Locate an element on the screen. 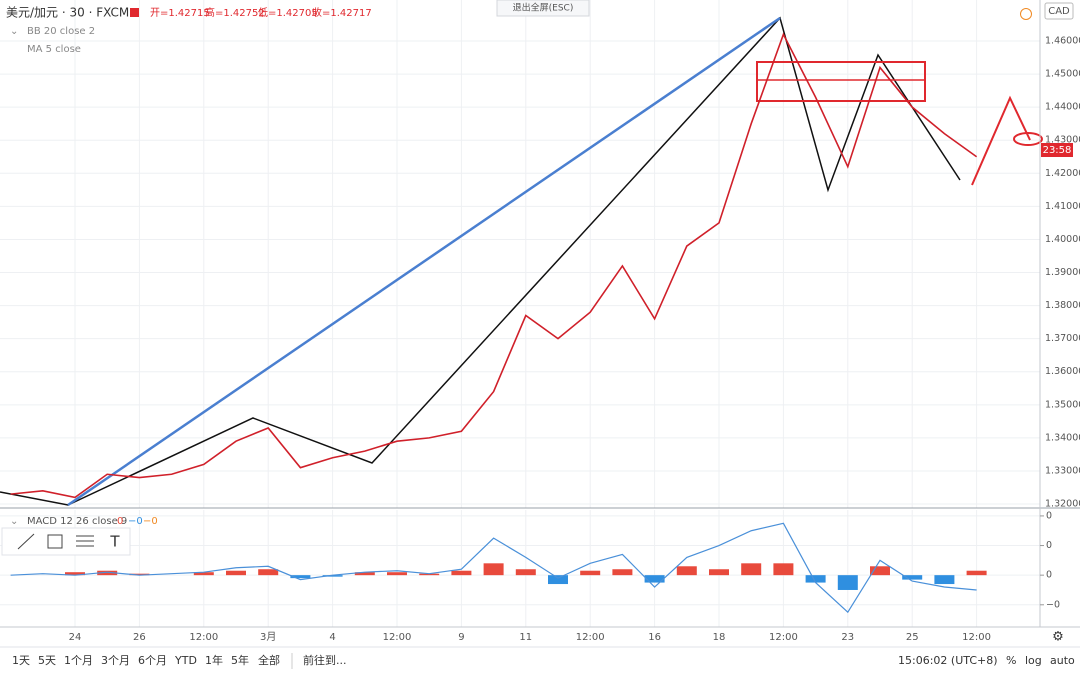  currency-box is located at coordinates (1059, 11).